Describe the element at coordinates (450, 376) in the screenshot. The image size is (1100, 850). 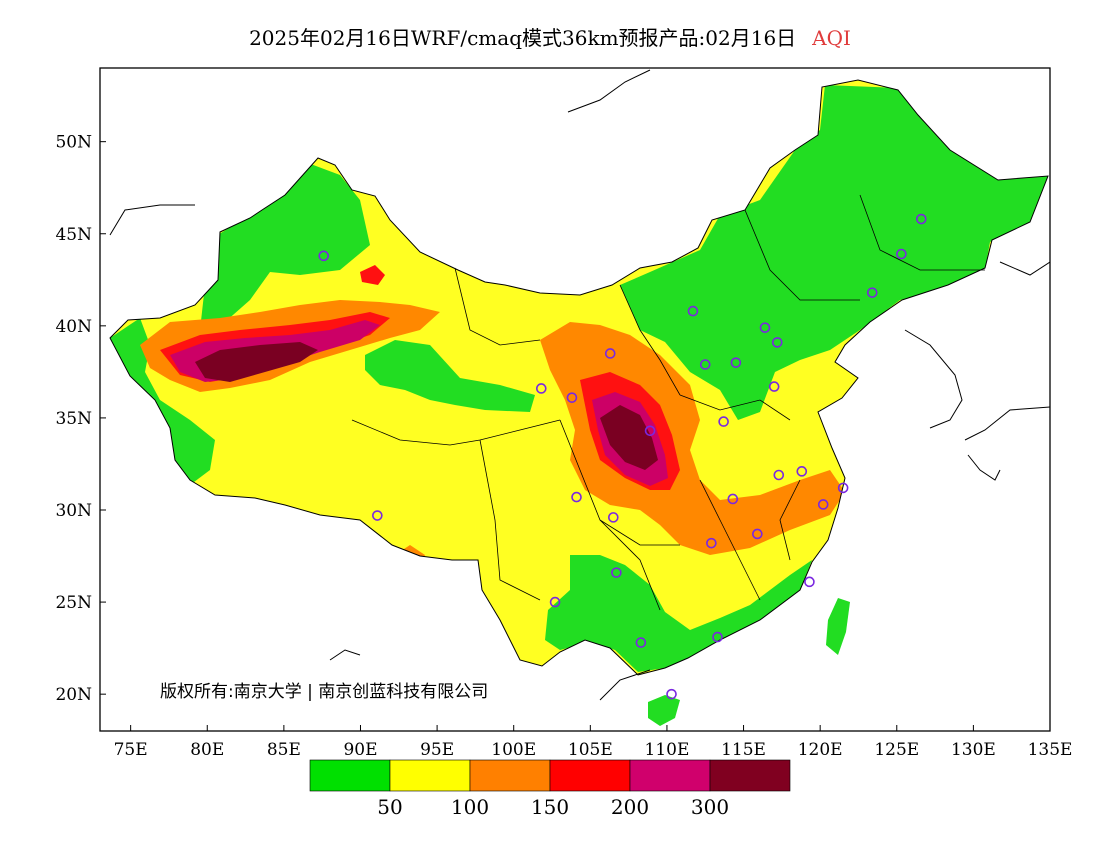
I see `aqi-region-good-qinghai` at that location.